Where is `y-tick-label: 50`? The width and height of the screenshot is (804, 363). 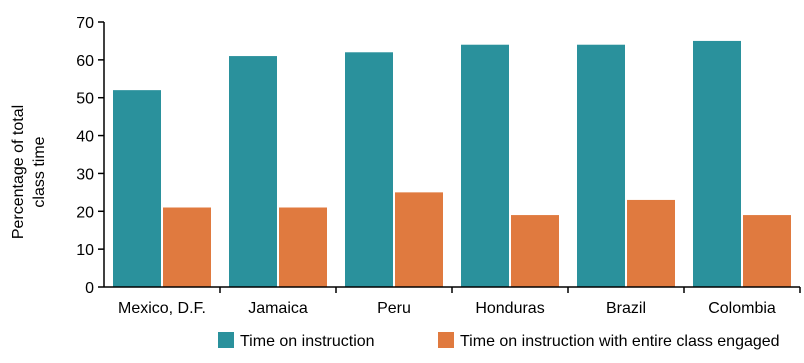 y-tick-label: 50 is located at coordinates (85, 99).